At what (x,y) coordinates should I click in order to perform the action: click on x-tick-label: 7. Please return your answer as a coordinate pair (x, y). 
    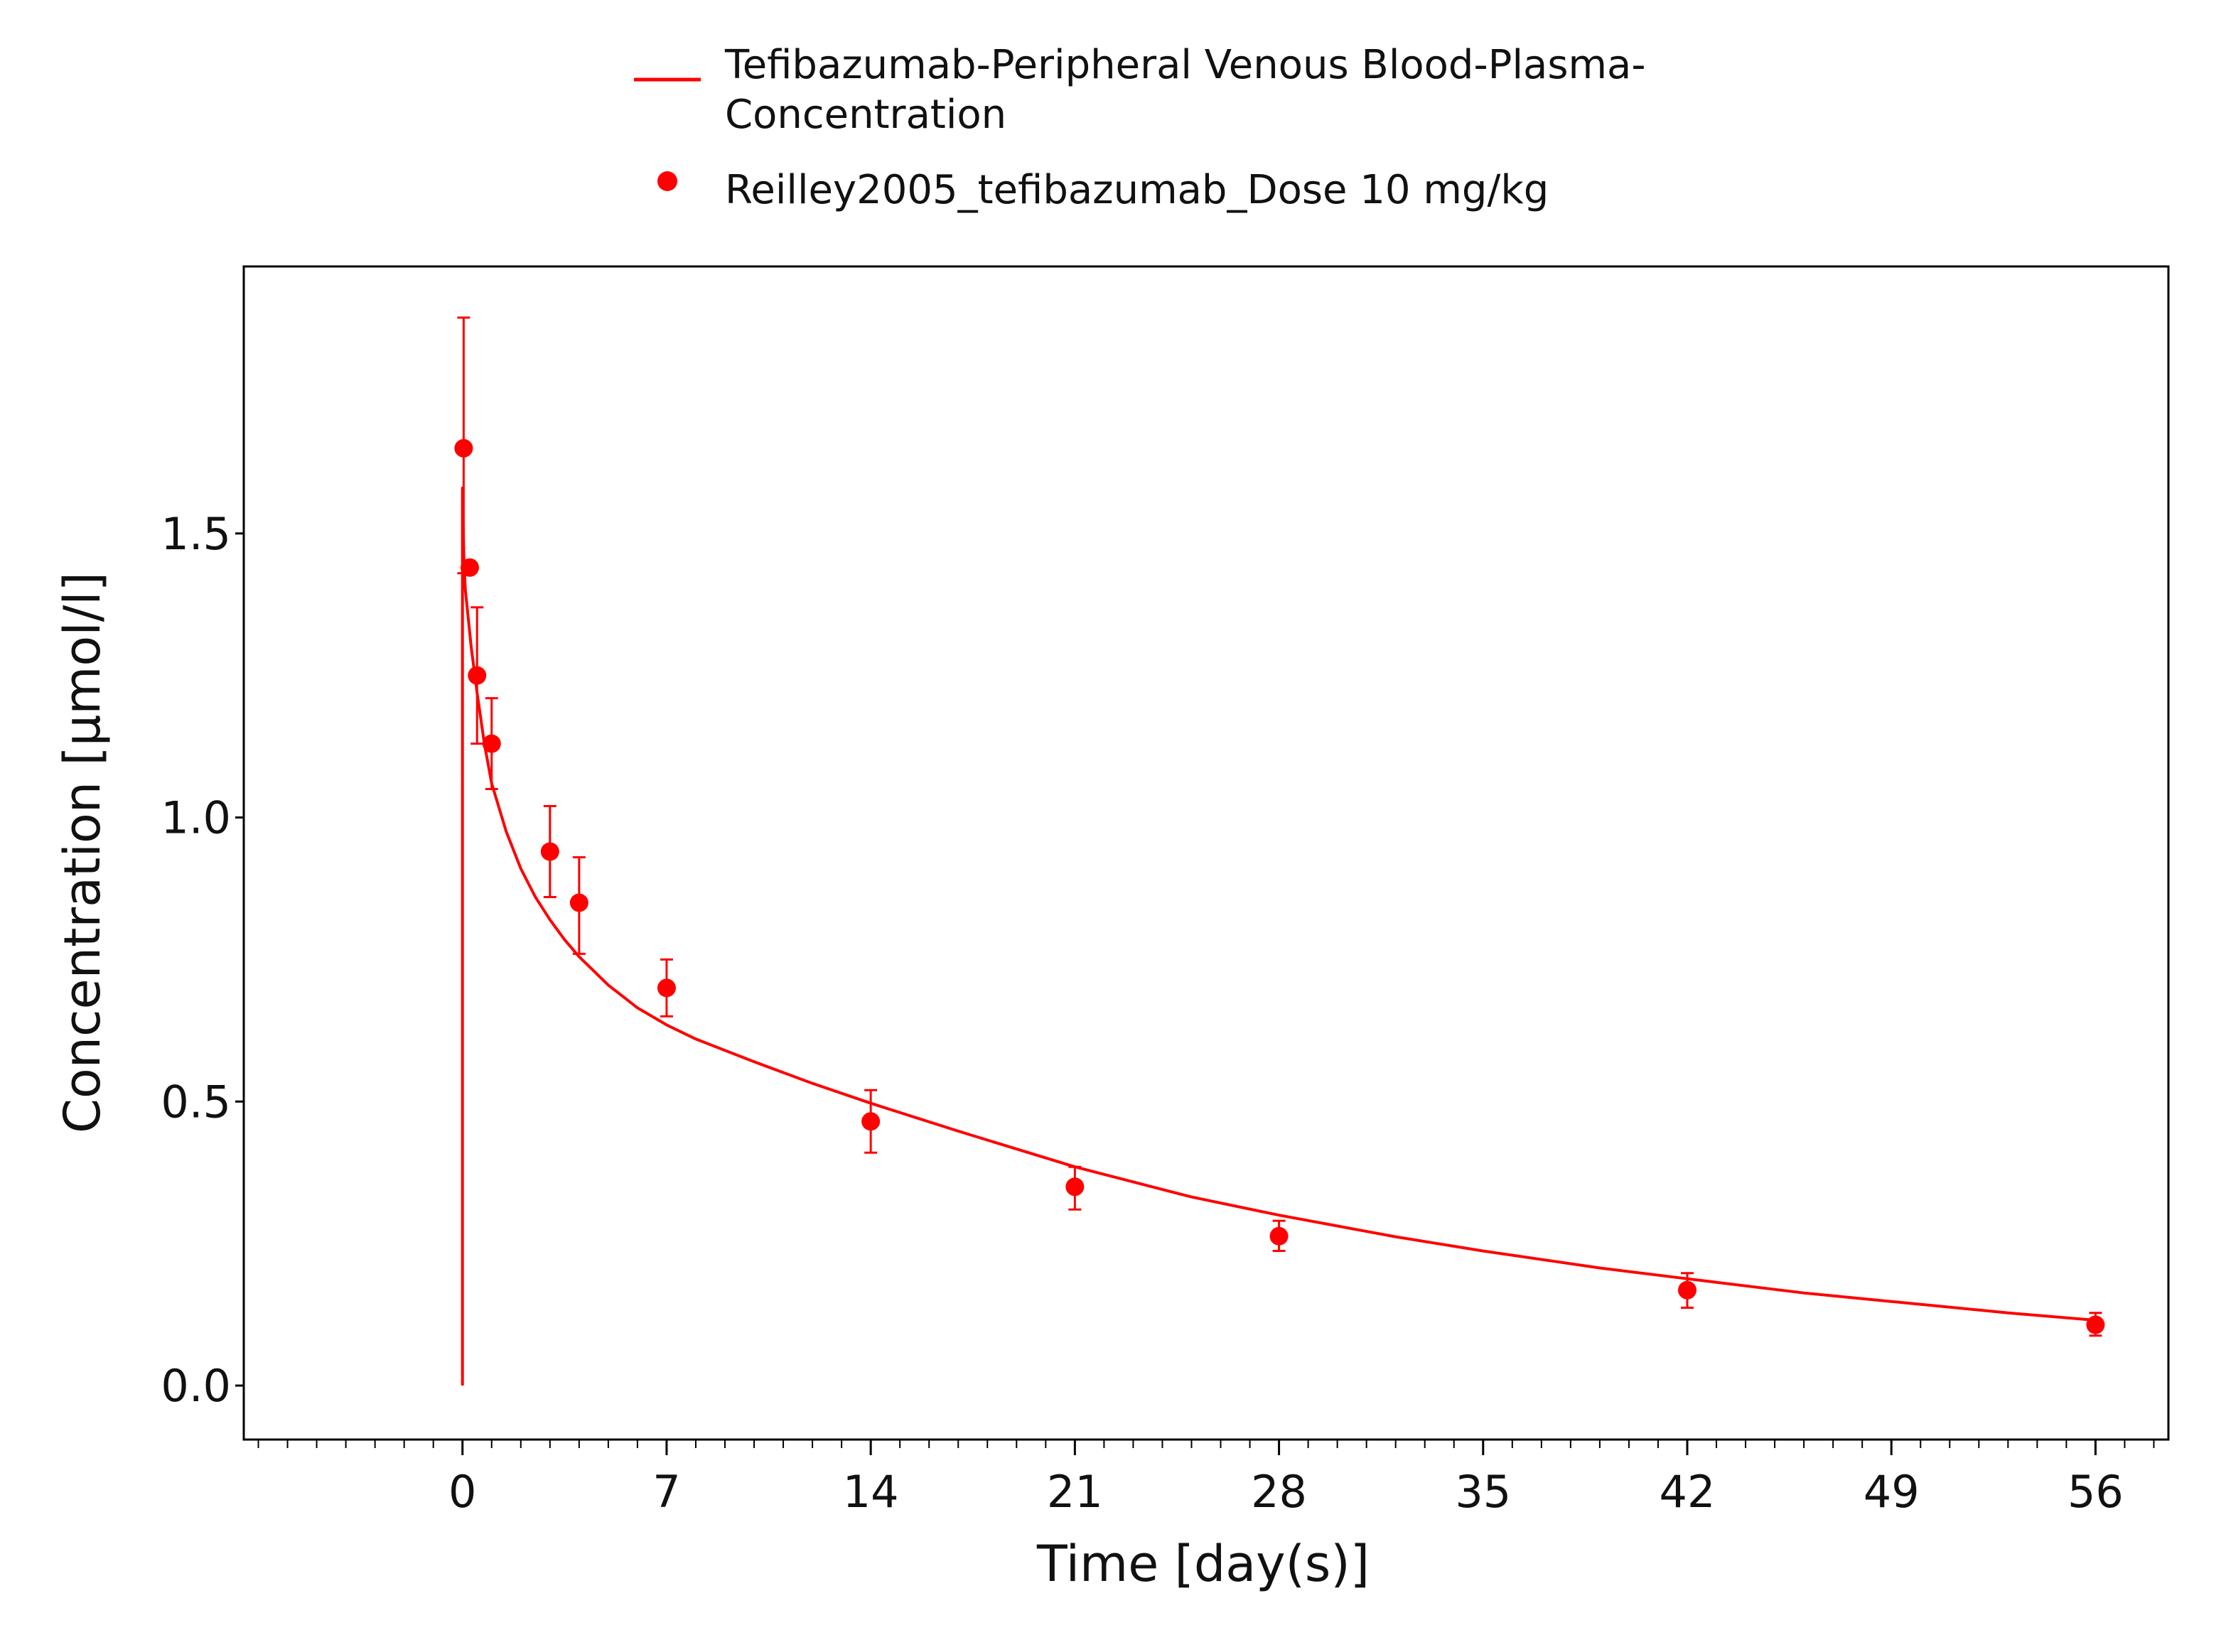
    Looking at the image, I should click on (666, 1492).